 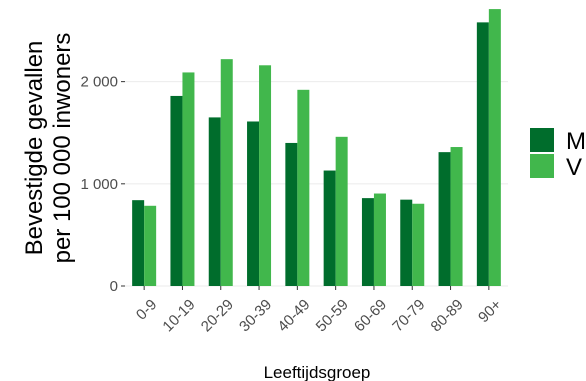 I want to click on y-axis-ticks: 0 1 000 2 000, so click(x=102, y=184).